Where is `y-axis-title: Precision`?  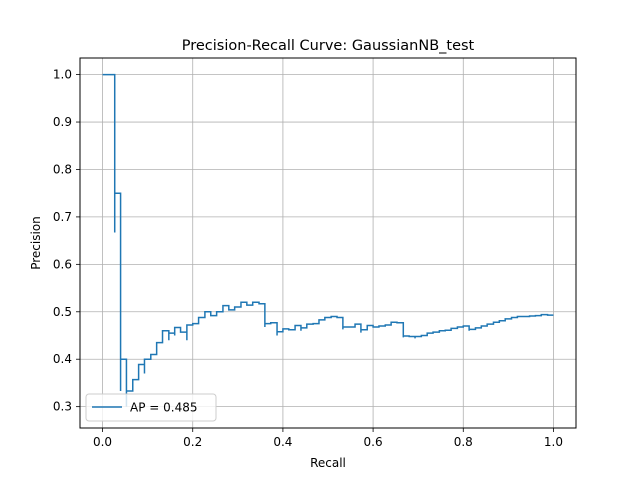
y-axis-title: Precision is located at coordinates (36, 243).